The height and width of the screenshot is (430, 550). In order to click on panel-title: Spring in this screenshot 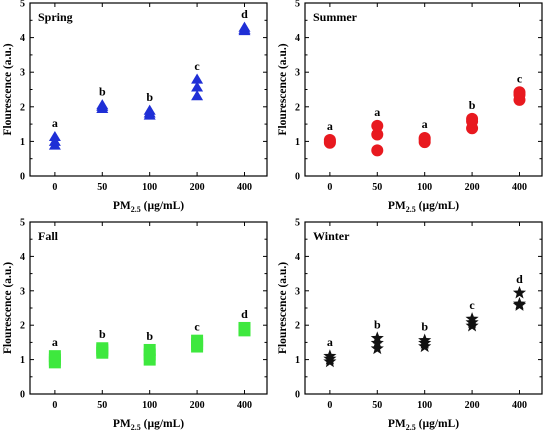, I will do `click(55, 17)`.